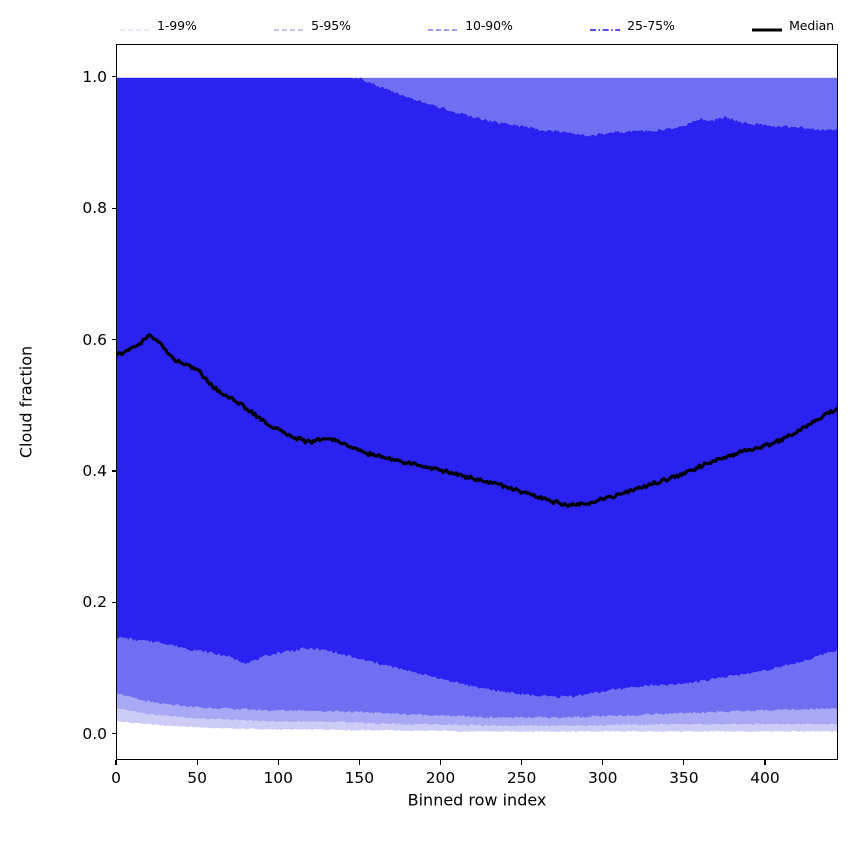 This screenshot has width=850, height=850. Describe the element at coordinates (765, 778) in the screenshot. I see `x-tick-label: 400` at that location.